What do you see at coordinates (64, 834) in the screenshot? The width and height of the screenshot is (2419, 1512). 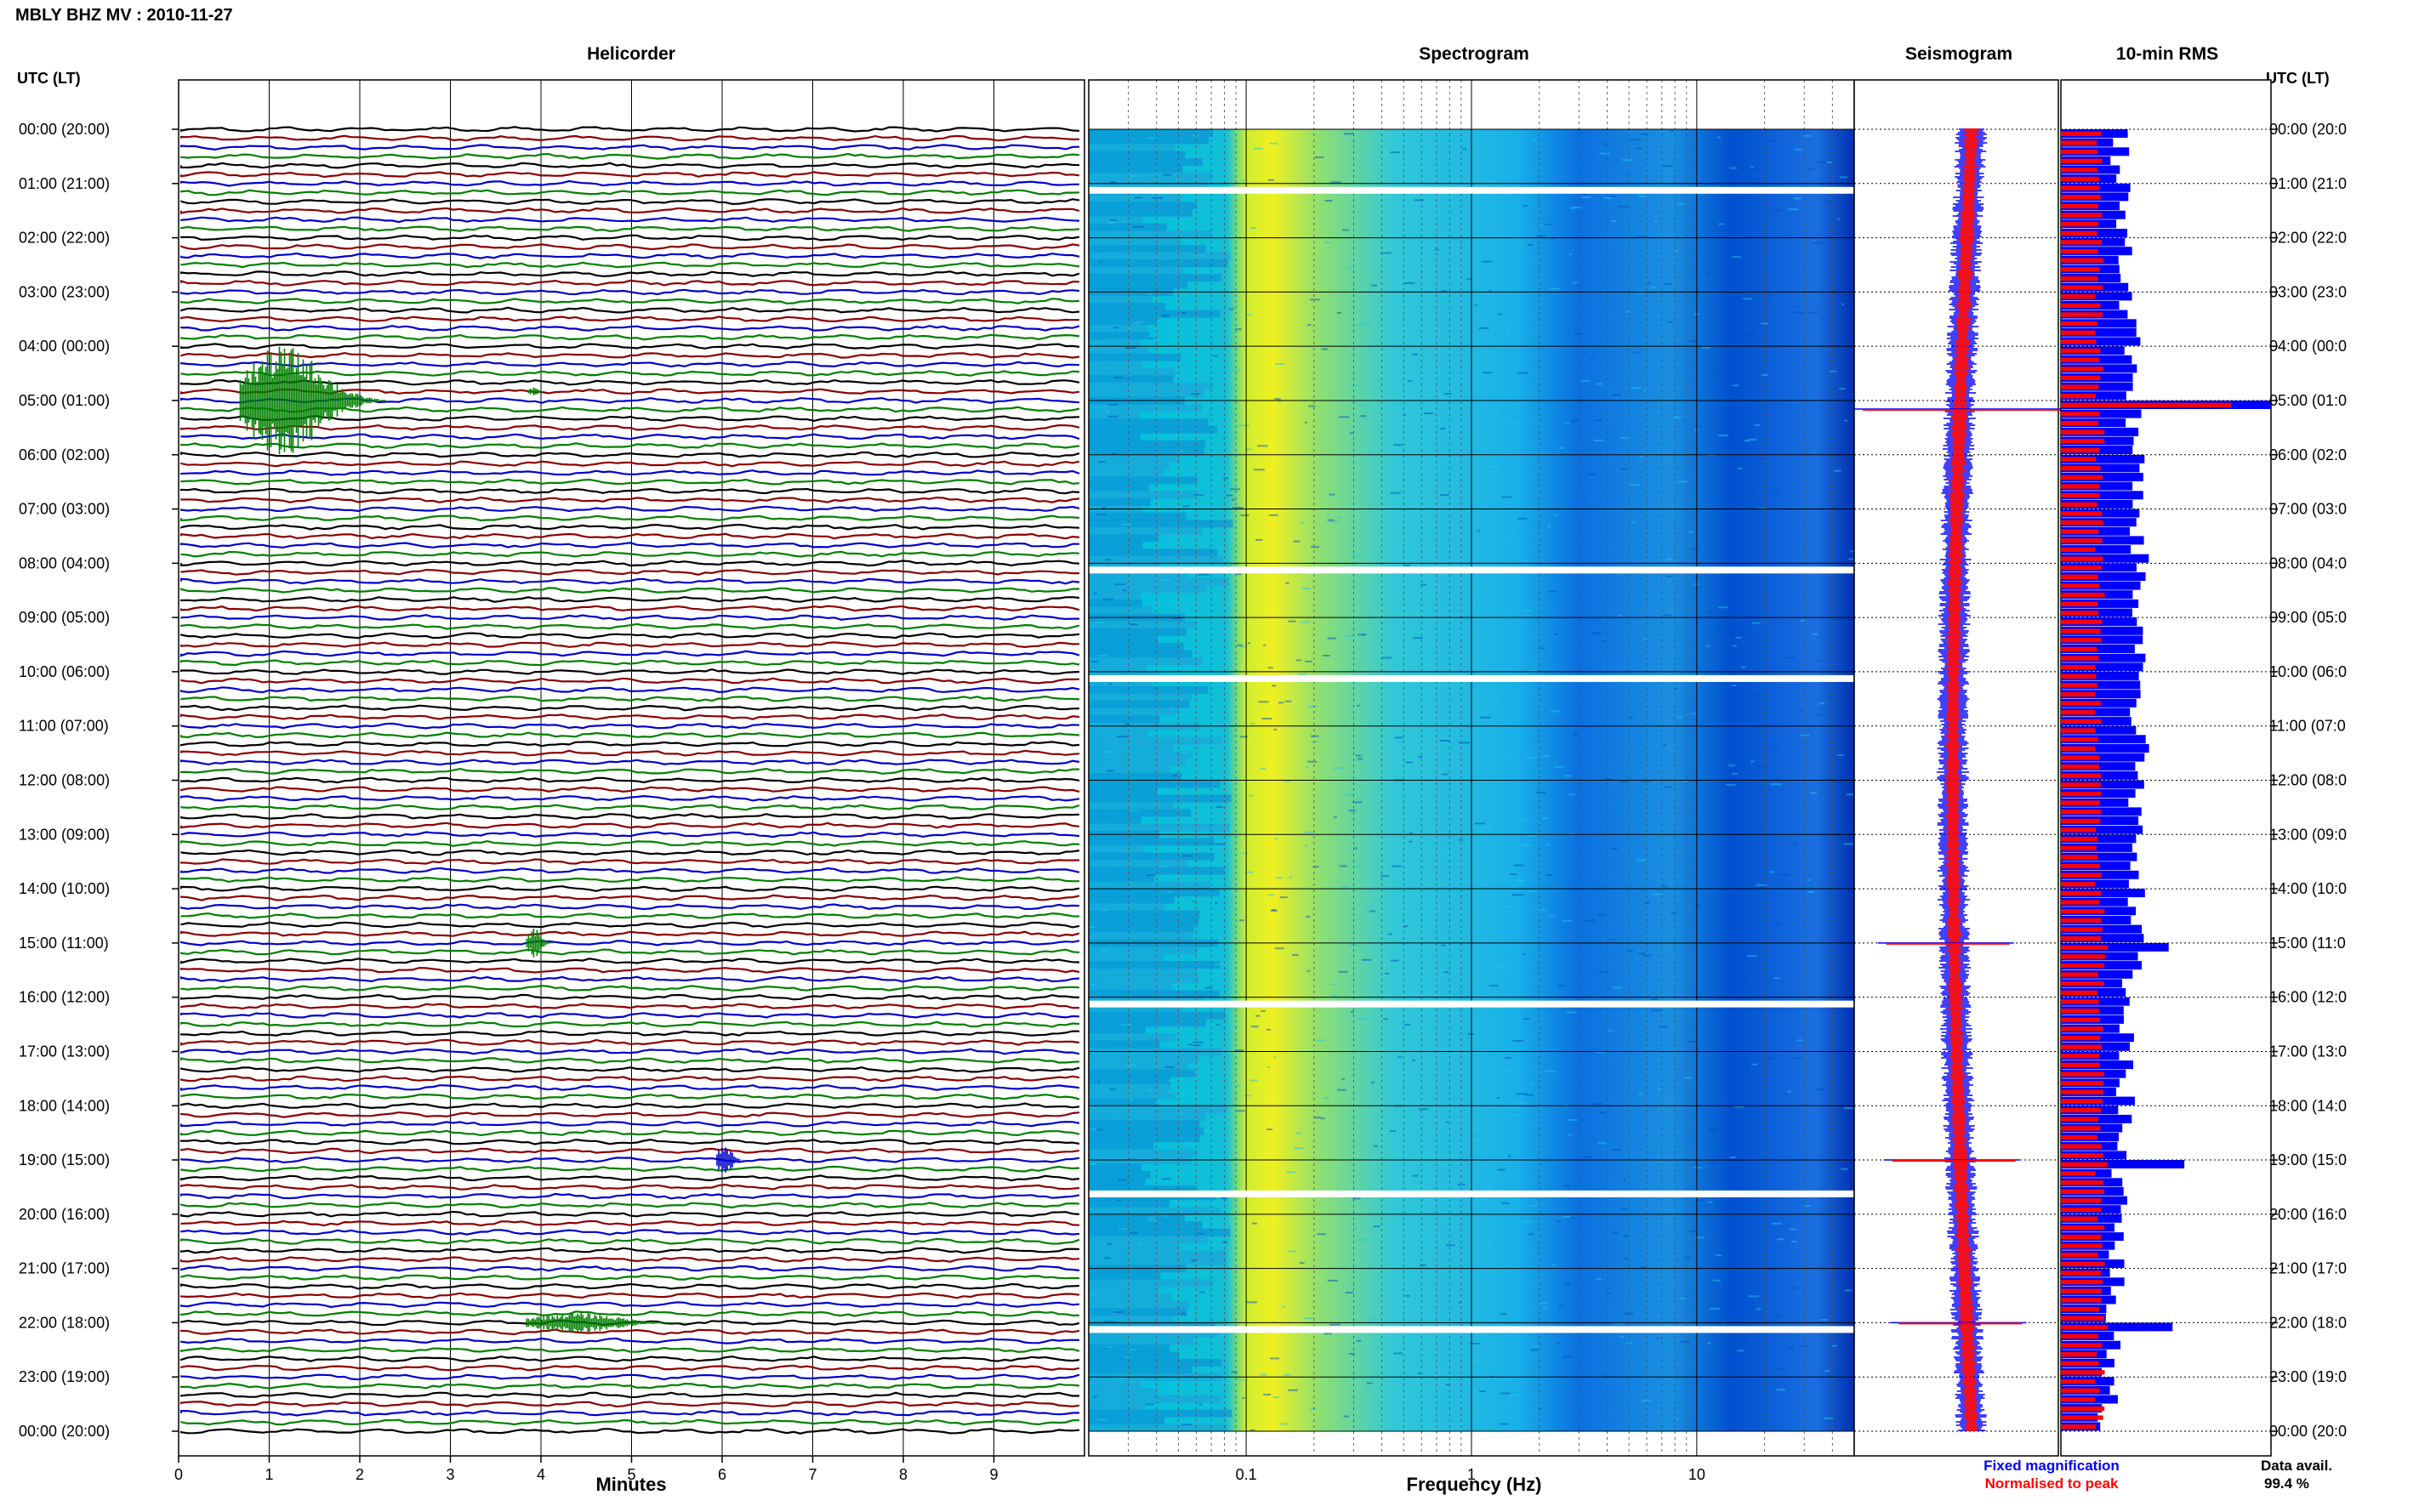 I see `time-label-left: 13:00 (09:00)` at bounding box center [64, 834].